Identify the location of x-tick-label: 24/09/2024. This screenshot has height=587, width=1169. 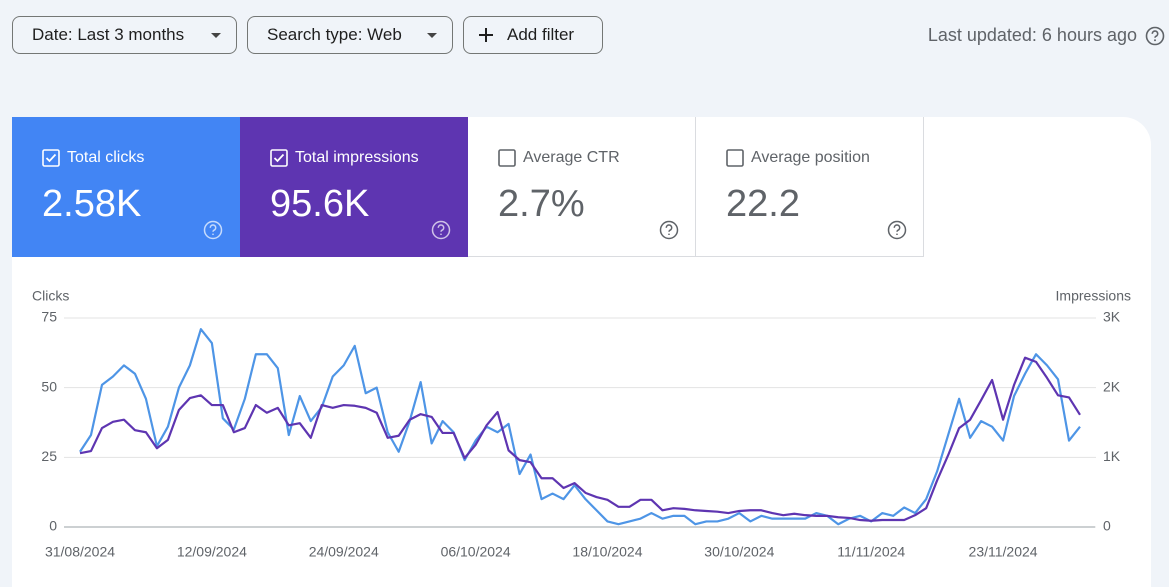
(344, 552).